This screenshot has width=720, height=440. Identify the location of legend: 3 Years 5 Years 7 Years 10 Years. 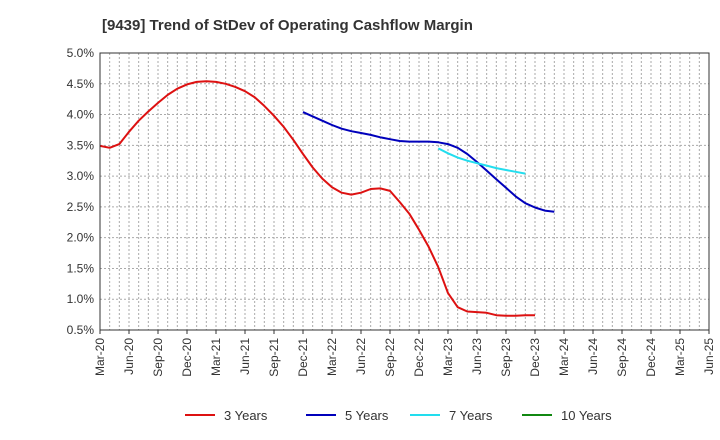
(398, 415).